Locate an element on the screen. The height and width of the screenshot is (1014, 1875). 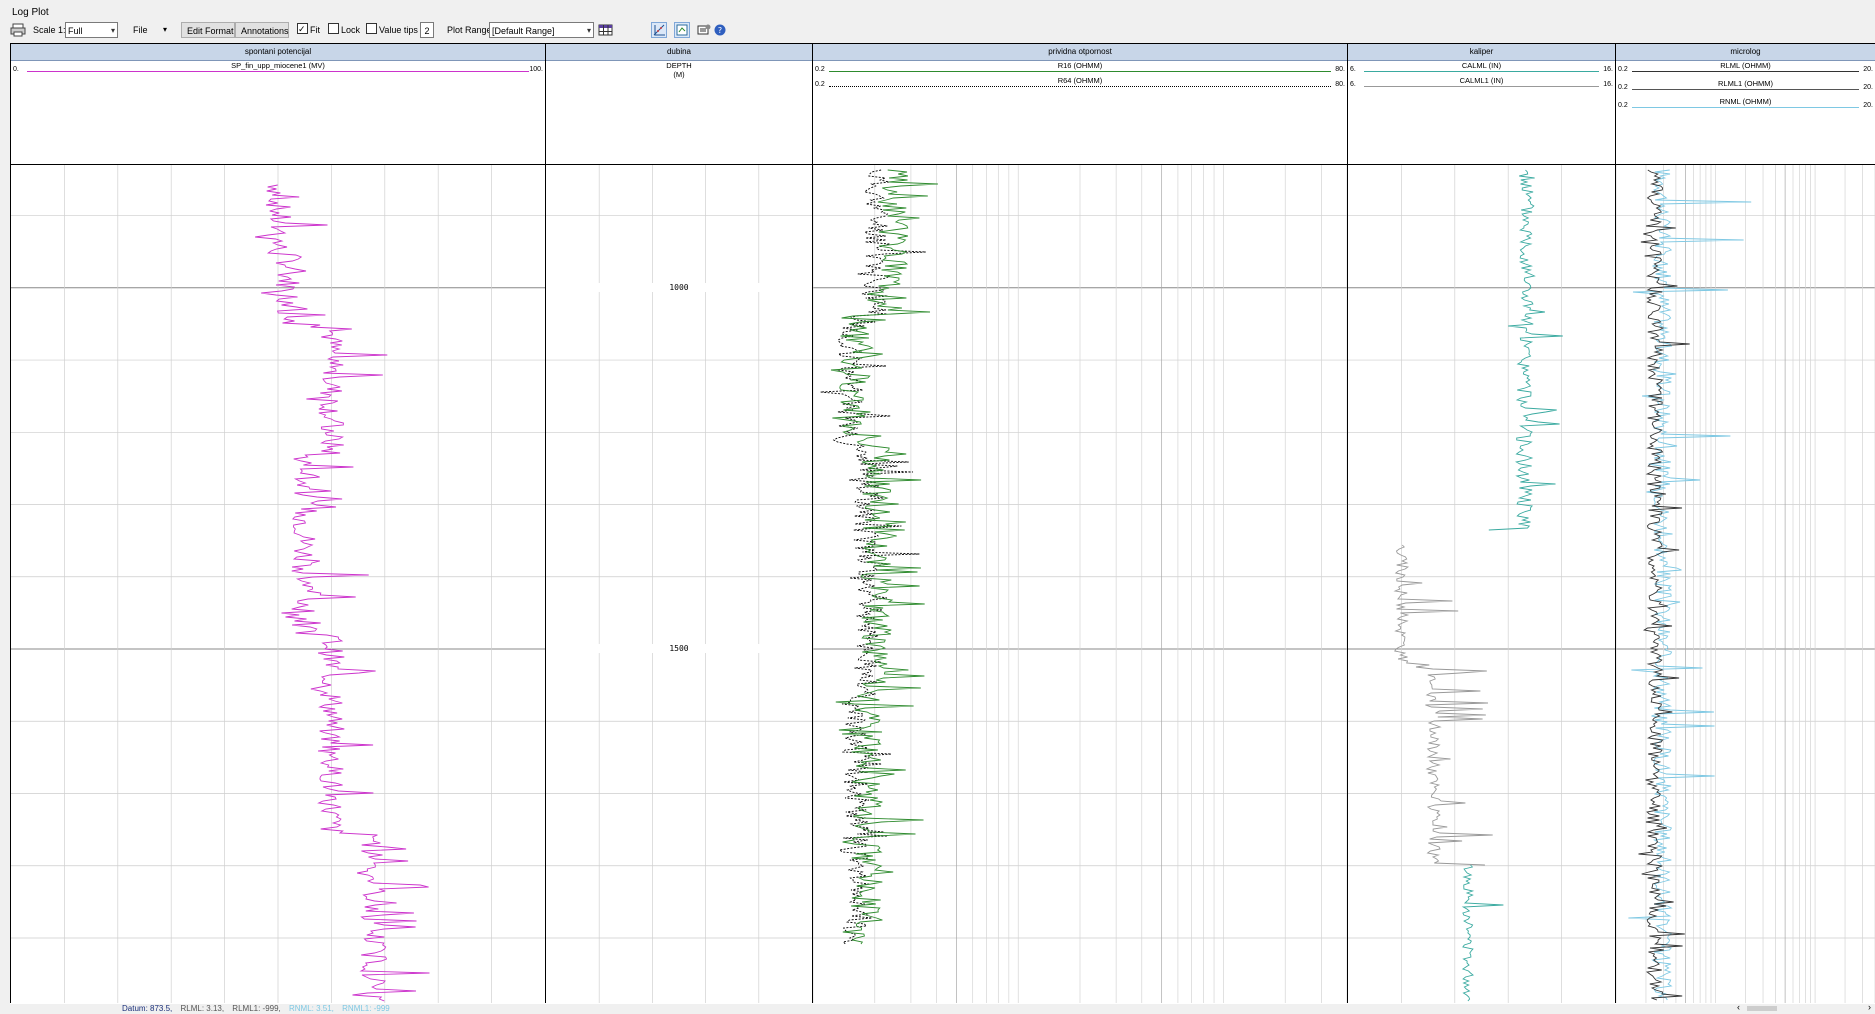
track-title: spontani potencijal is located at coordinates (278, 52).